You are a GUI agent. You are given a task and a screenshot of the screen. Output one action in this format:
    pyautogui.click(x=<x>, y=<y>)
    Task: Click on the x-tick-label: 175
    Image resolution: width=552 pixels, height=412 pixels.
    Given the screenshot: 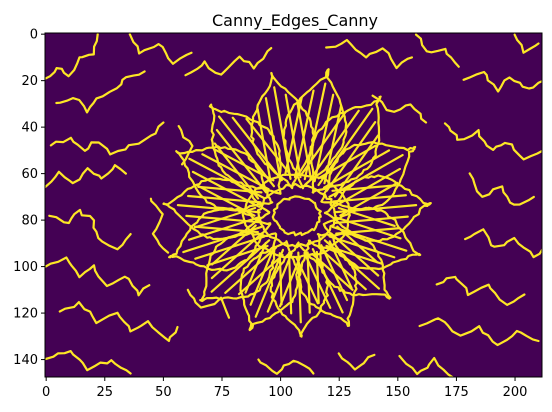 What is the action you would take?
    pyautogui.click(x=456, y=392)
    